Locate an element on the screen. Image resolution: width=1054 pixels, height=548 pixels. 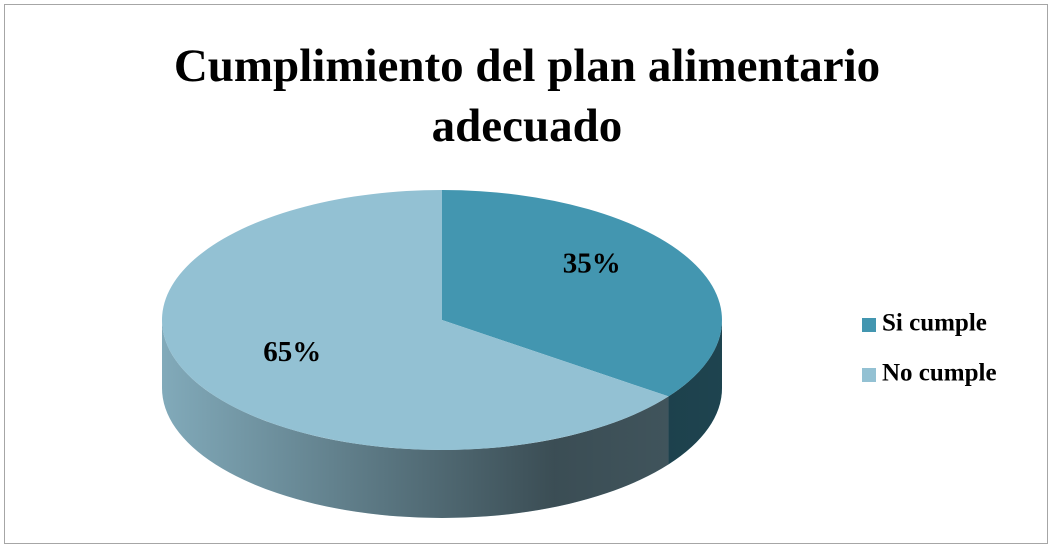
legend-label: No cumple is located at coordinates (939, 373).